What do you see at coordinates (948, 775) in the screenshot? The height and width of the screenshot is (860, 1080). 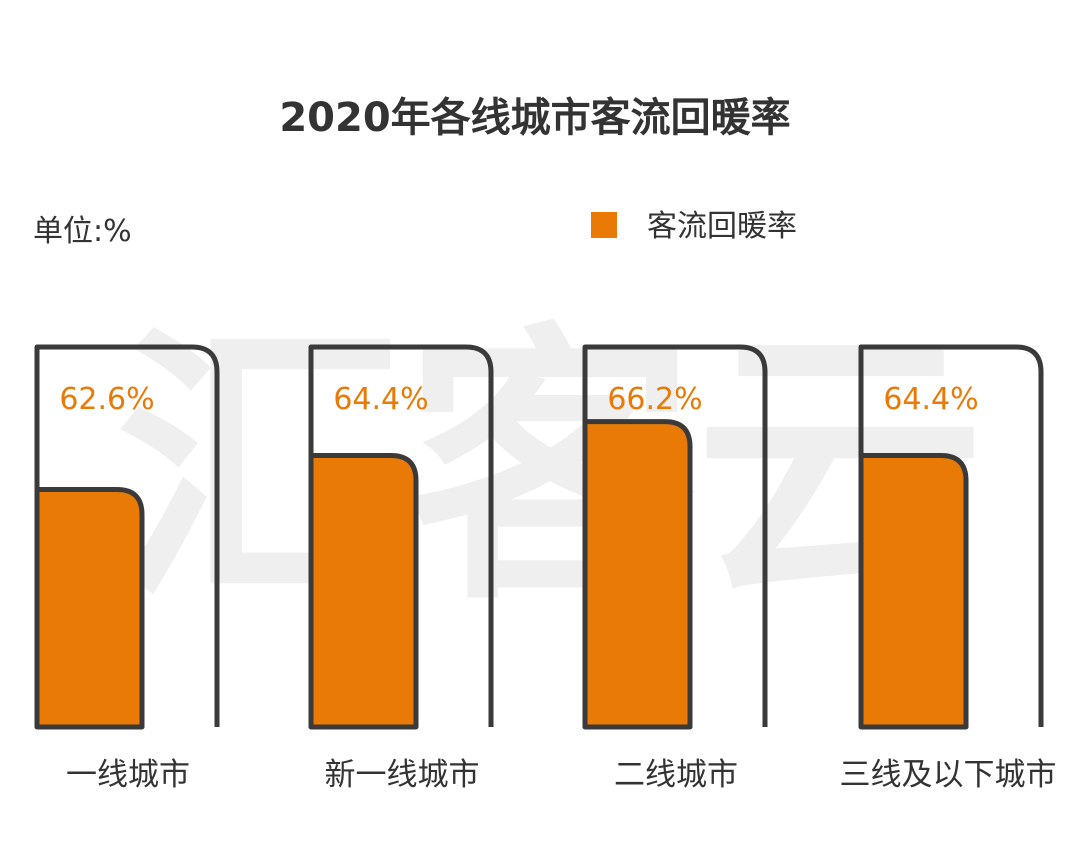 I see `category-label: 三线及以下城市` at bounding box center [948, 775].